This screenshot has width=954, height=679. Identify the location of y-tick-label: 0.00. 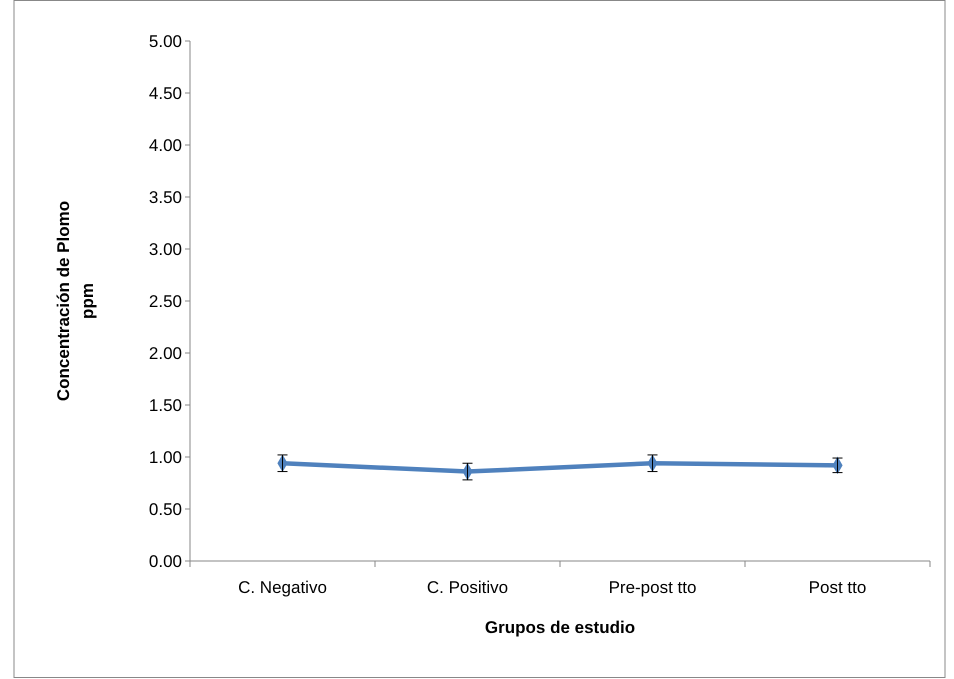
(165, 561).